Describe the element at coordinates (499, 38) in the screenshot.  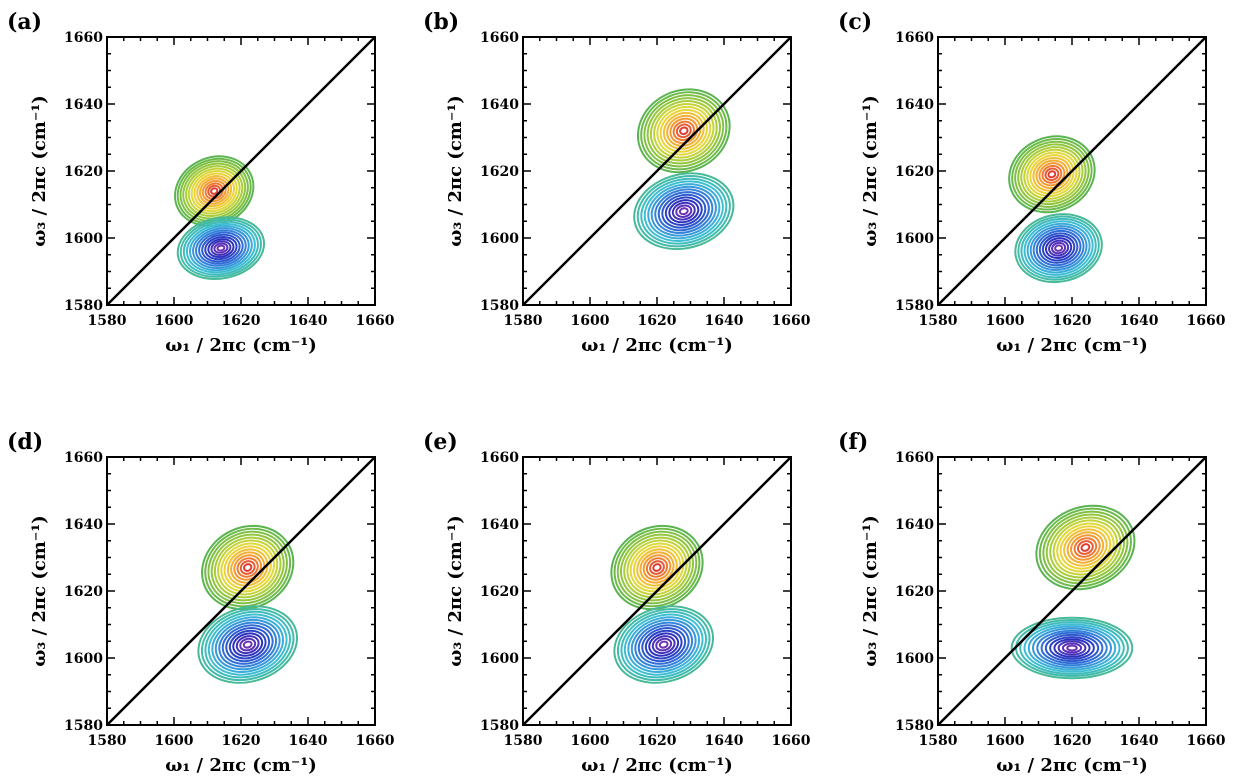
I see `y-tick-label: 1660` at that location.